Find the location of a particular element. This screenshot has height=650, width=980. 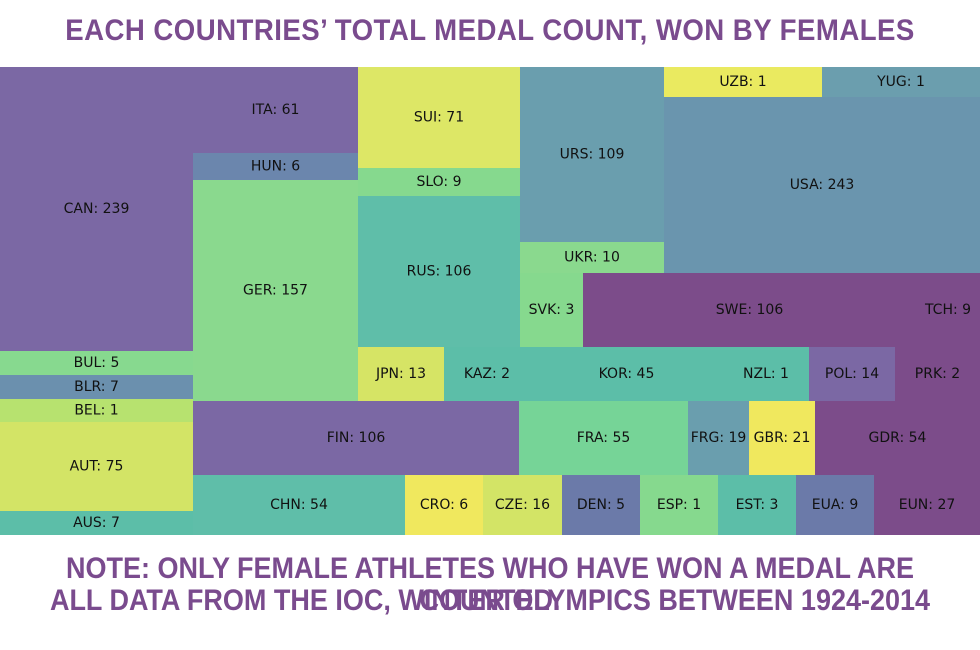

treemap-label-ita: ITA: 61 is located at coordinates (276, 110).